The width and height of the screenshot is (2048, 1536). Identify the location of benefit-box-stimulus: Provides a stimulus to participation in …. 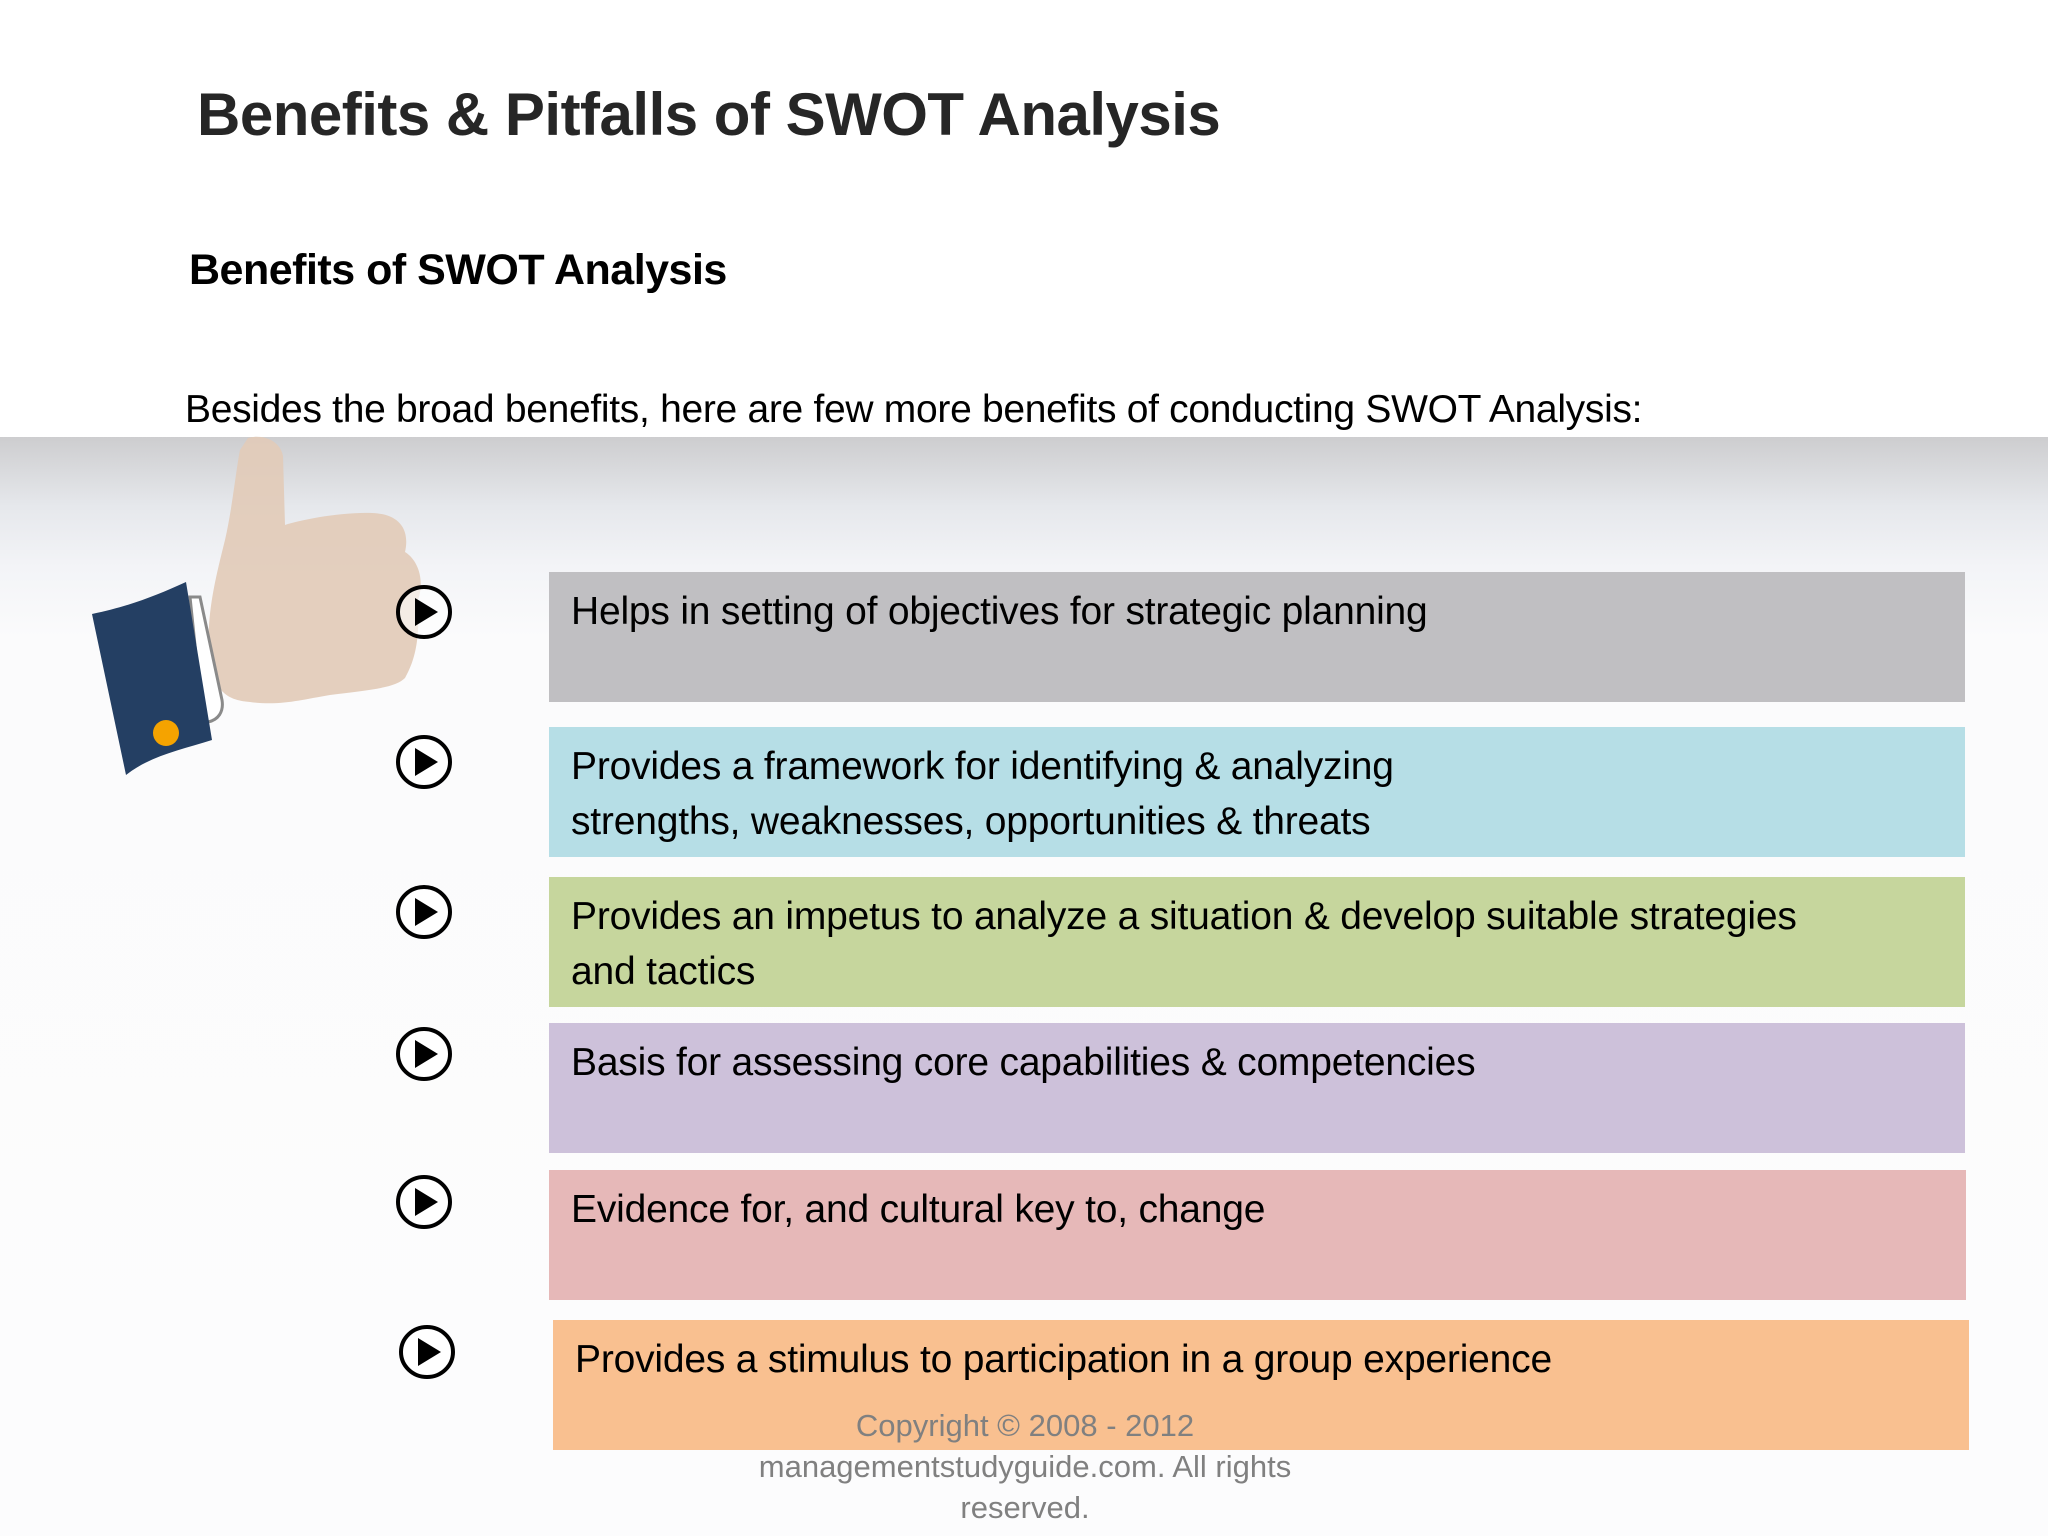
(1261, 1385).